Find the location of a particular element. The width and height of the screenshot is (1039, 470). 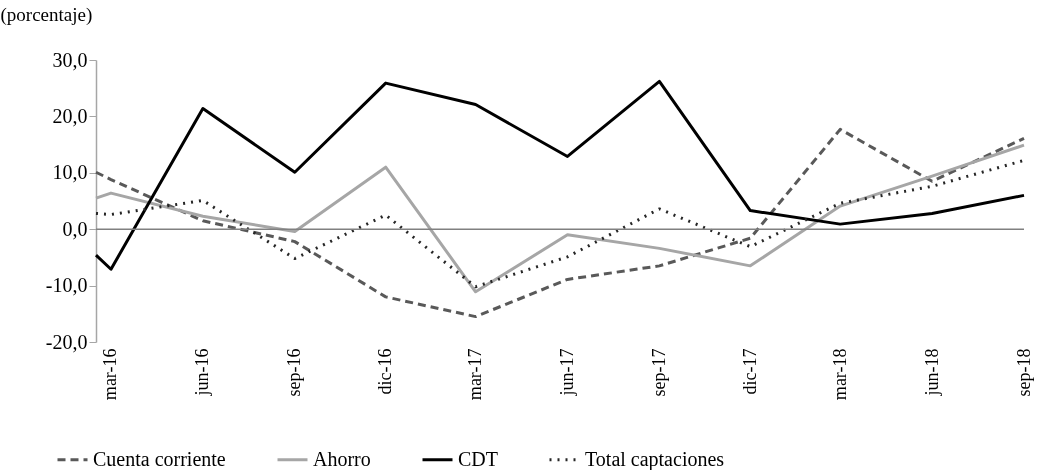

y-tick-label: 0,0 is located at coordinates (75, 228).